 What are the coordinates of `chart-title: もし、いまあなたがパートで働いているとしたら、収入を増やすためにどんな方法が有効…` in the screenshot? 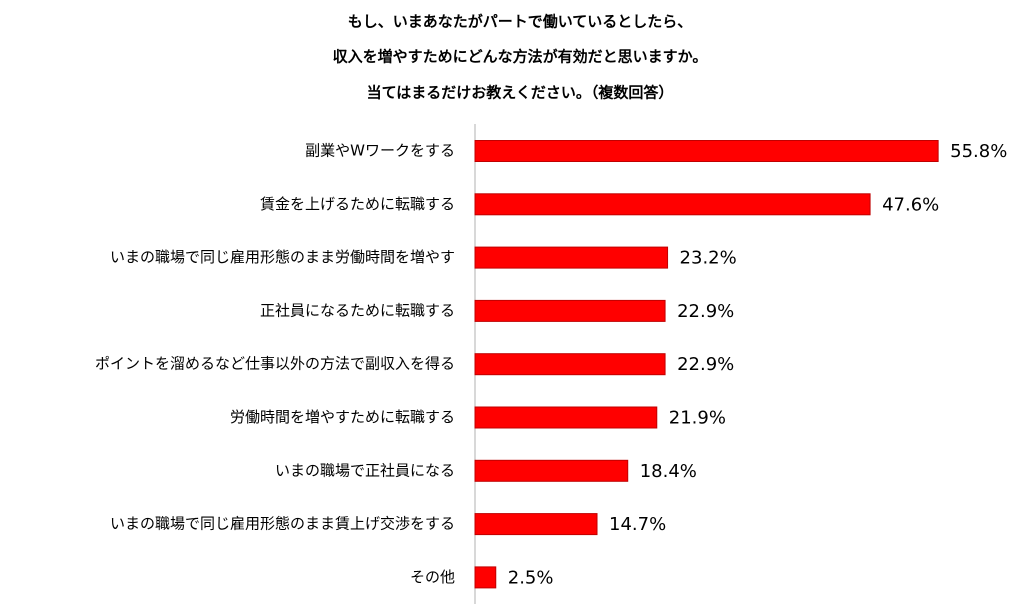 It's located at (520, 57).